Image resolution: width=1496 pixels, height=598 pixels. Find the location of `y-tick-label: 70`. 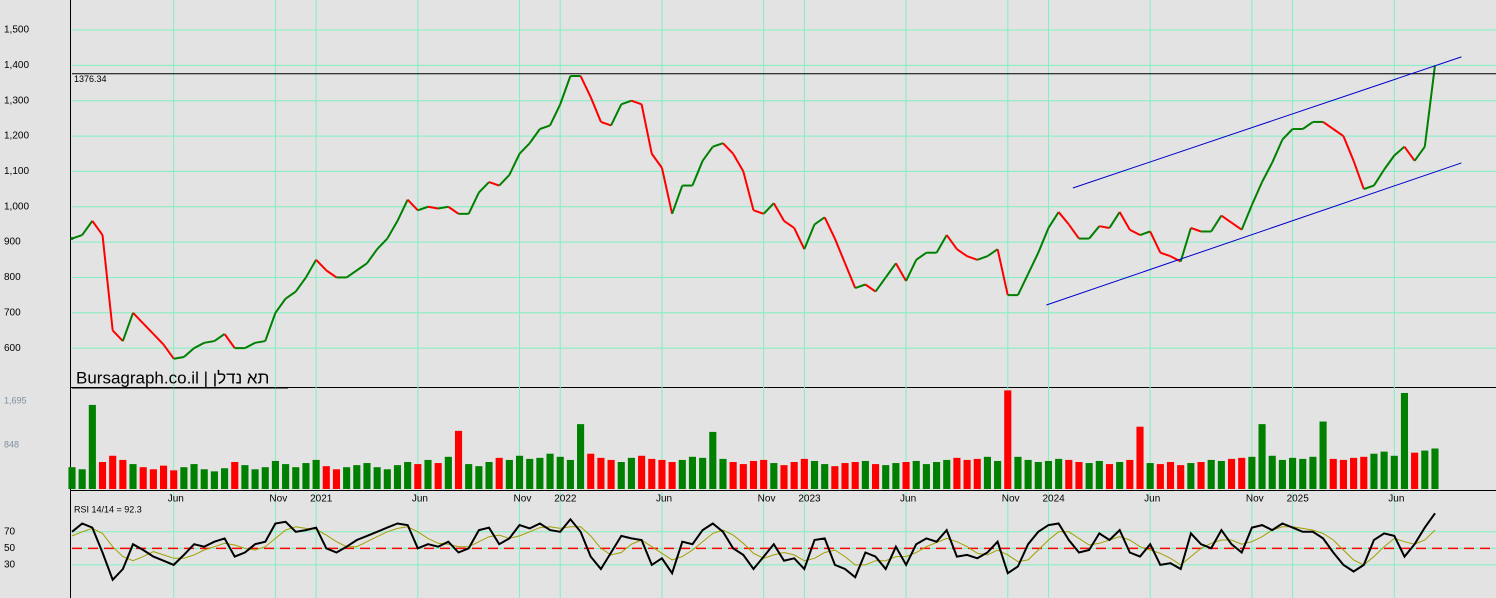

y-tick-label: 70 is located at coordinates (10, 531).